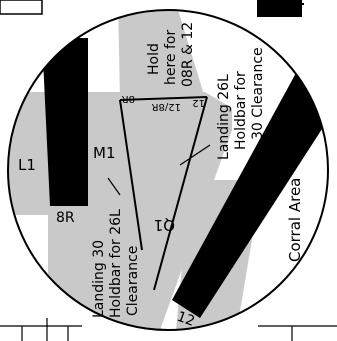 The height and width of the screenshot is (341, 337). I want to click on runway-8r, so click(65, 122).